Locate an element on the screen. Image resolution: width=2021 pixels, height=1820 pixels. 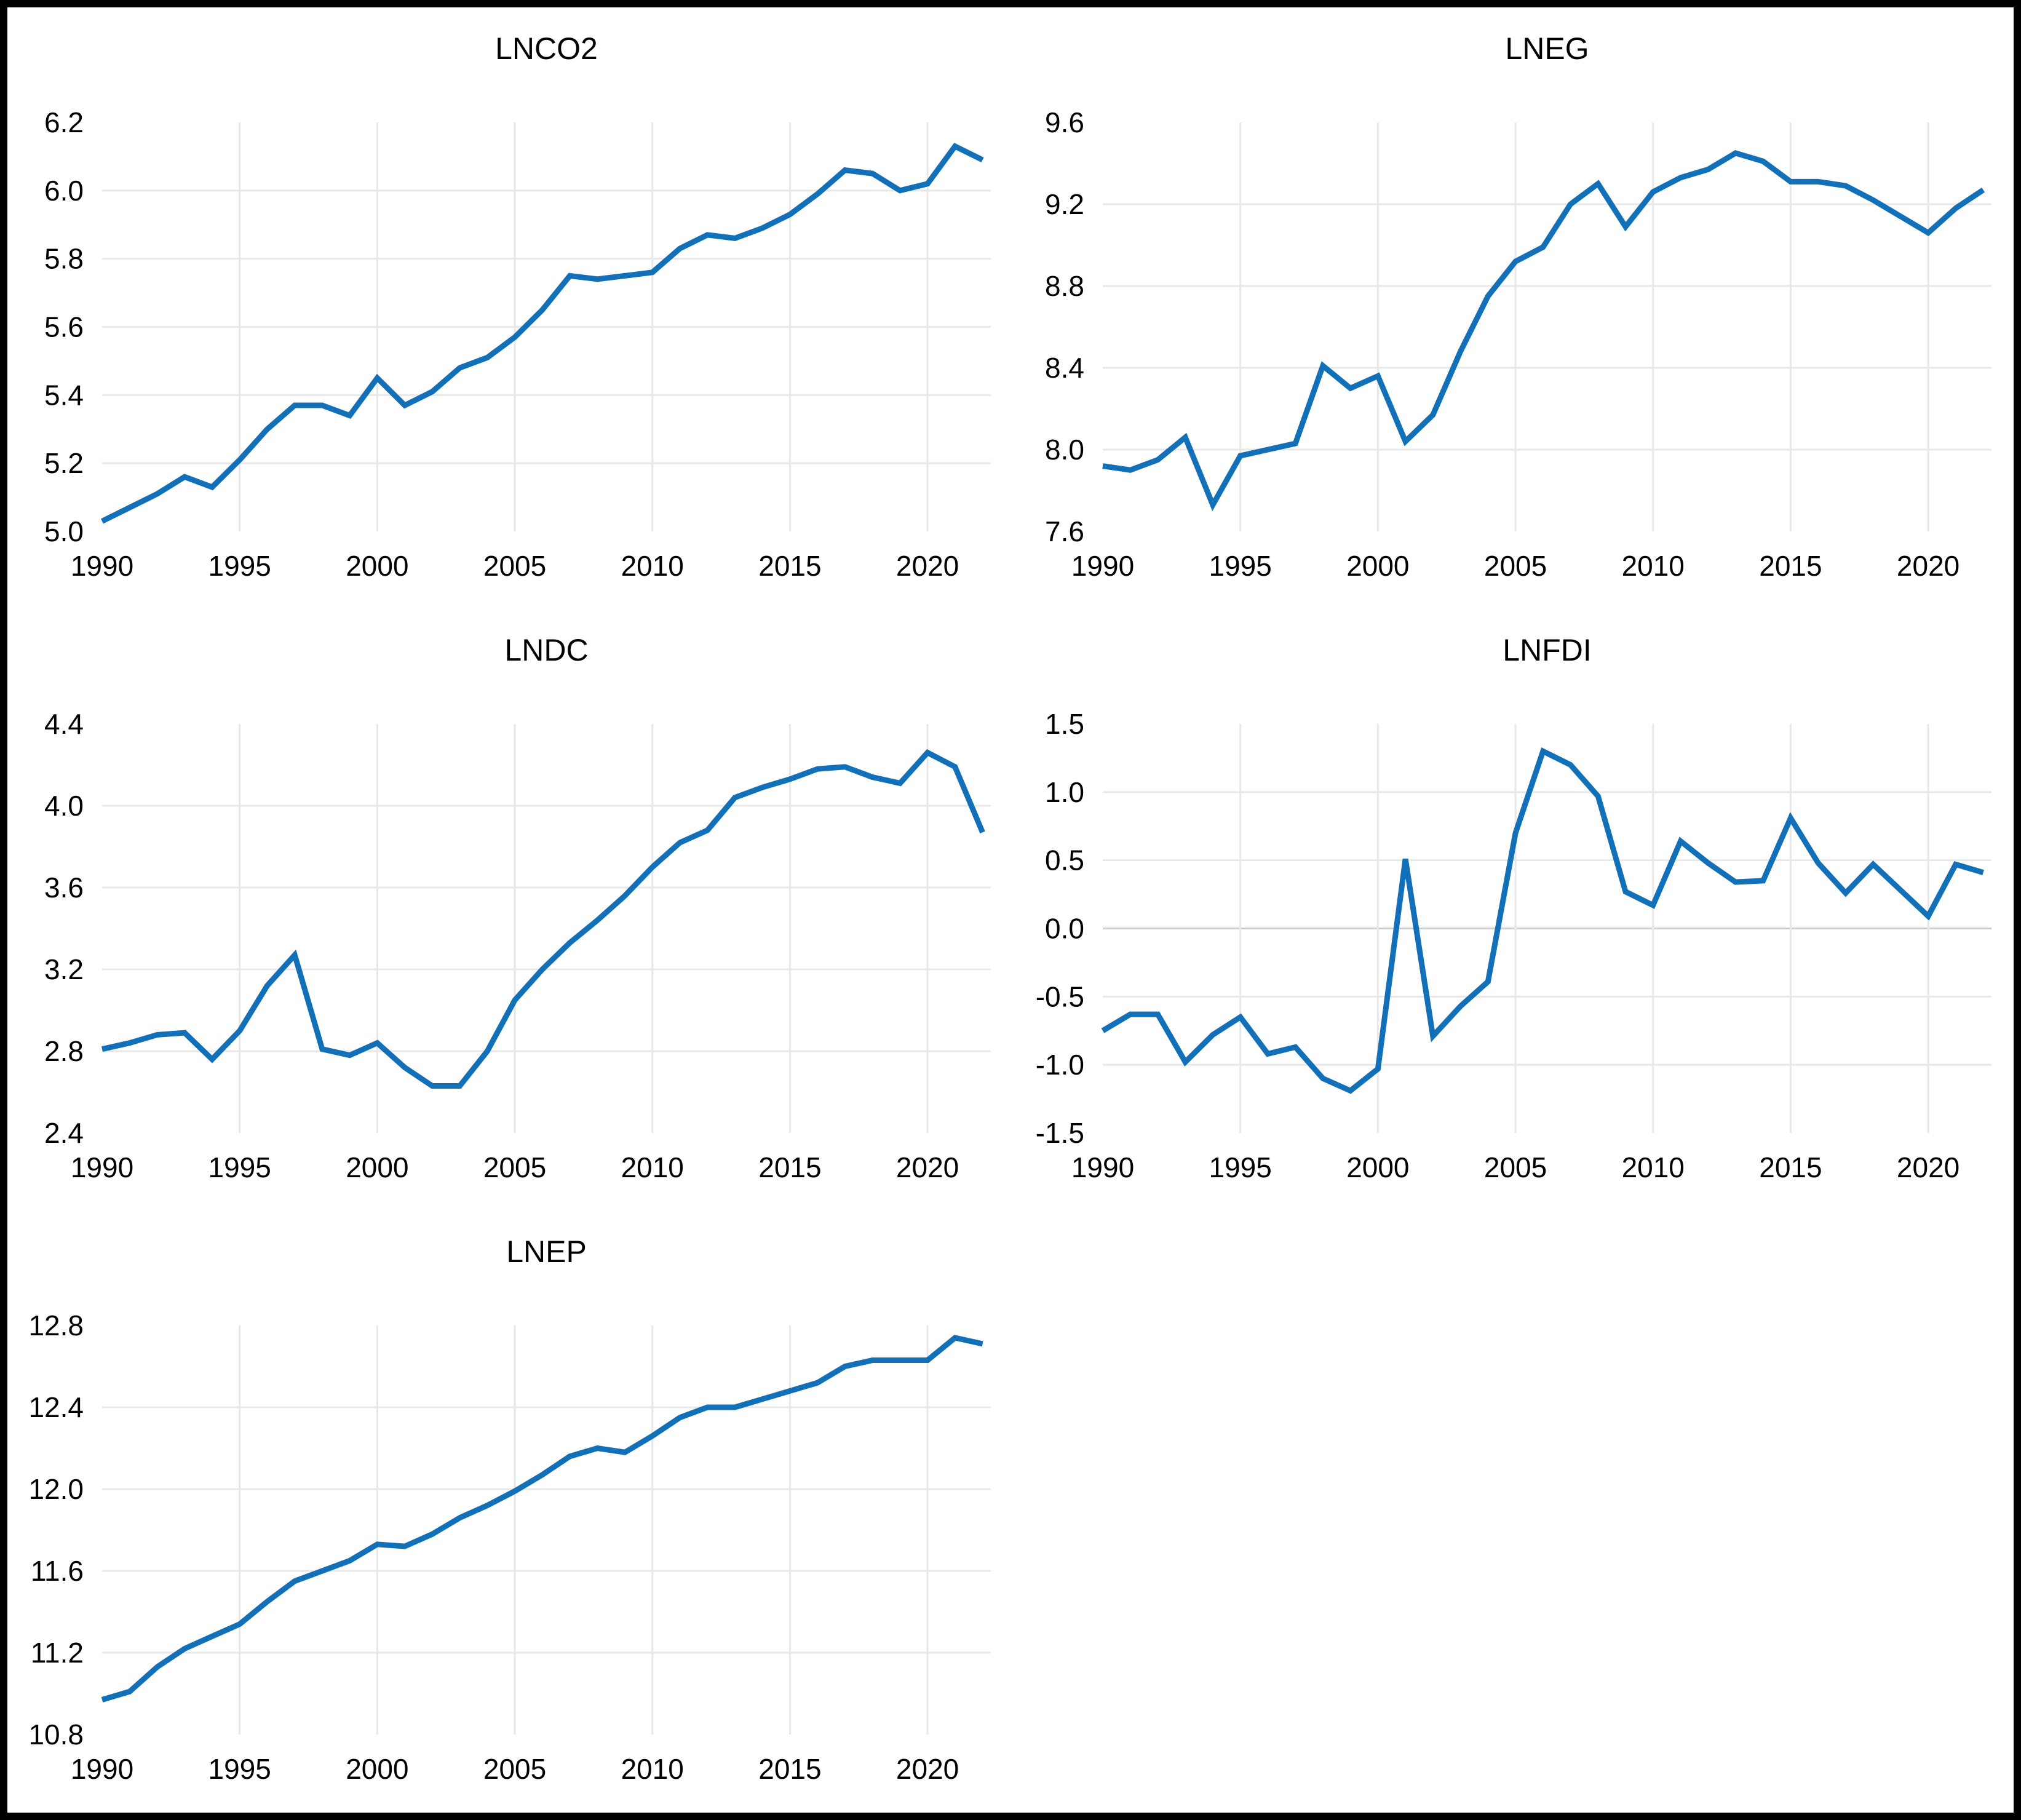
svg-text: -0.5 is located at coordinates (1060, 996).